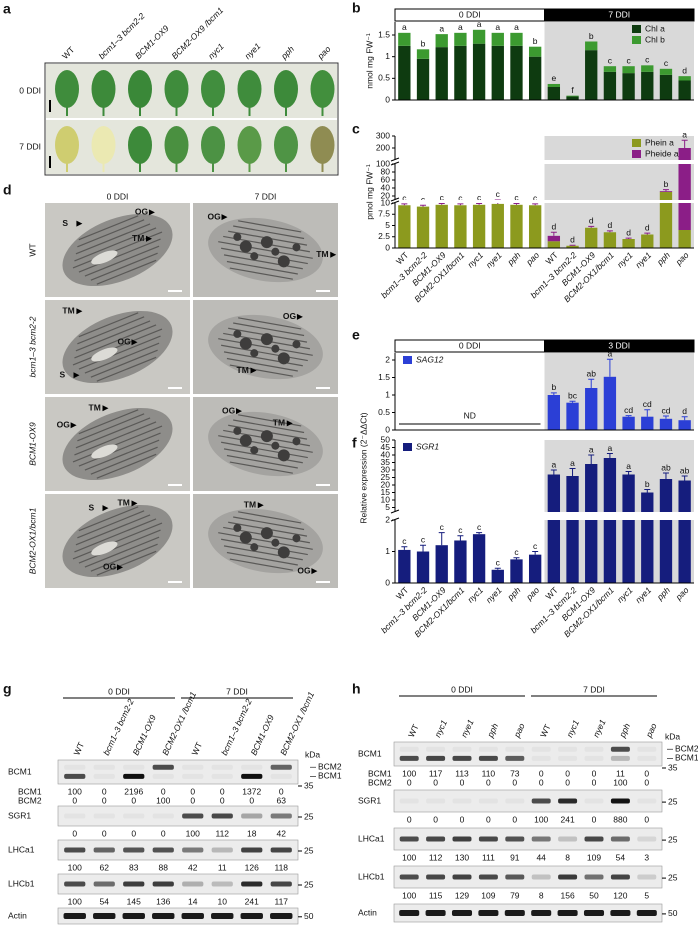  I want to click on column-label: 7 DDI, so click(266, 196).